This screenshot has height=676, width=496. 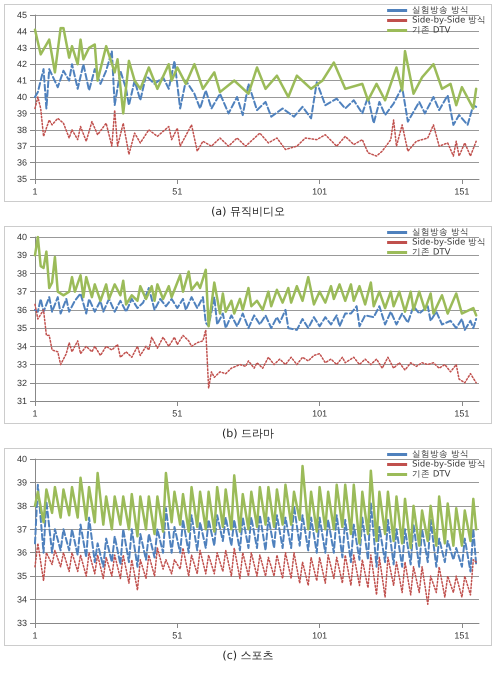 I want to click on text: (b) 드라마, so click(x=248, y=434).